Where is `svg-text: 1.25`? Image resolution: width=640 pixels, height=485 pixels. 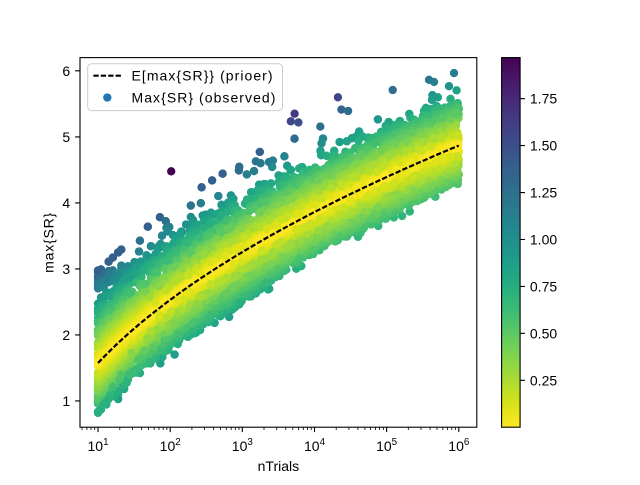
svg-text: 1.25 is located at coordinates (543, 193).